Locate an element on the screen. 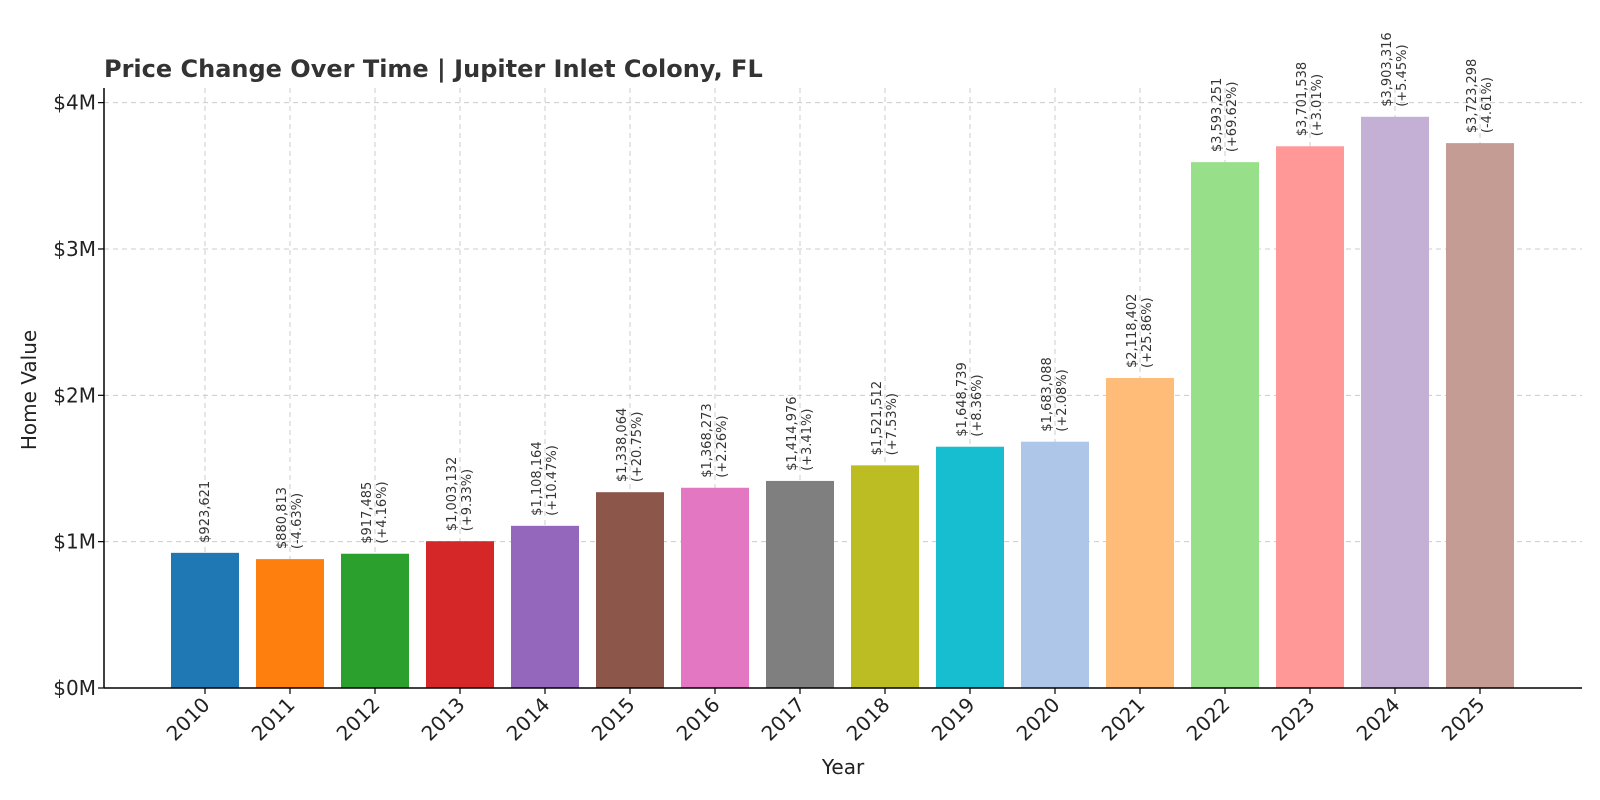 The height and width of the screenshot is (800, 1600). bar-label-2013: $1,003,132 (+9.33%) is located at coordinates (460, 494).